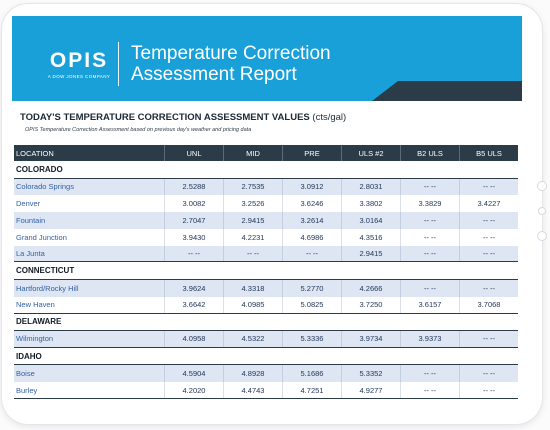 The height and width of the screenshot is (430, 550). I want to click on value-cell: 3.2526, so click(252, 204).